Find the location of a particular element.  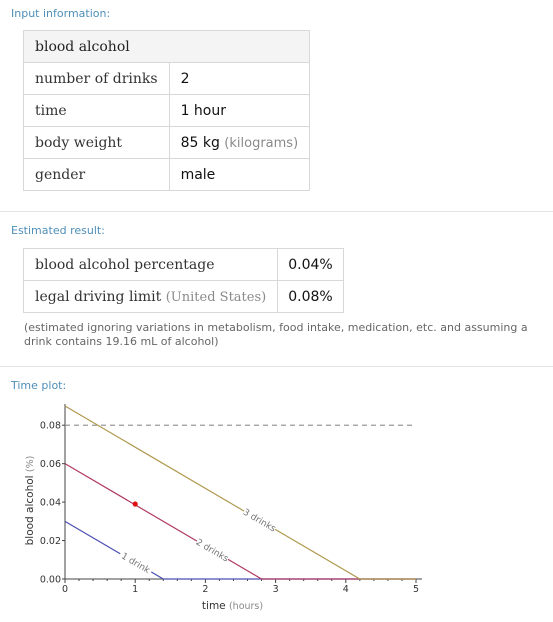

y-tick-label: 0.04 is located at coordinates (50, 503).